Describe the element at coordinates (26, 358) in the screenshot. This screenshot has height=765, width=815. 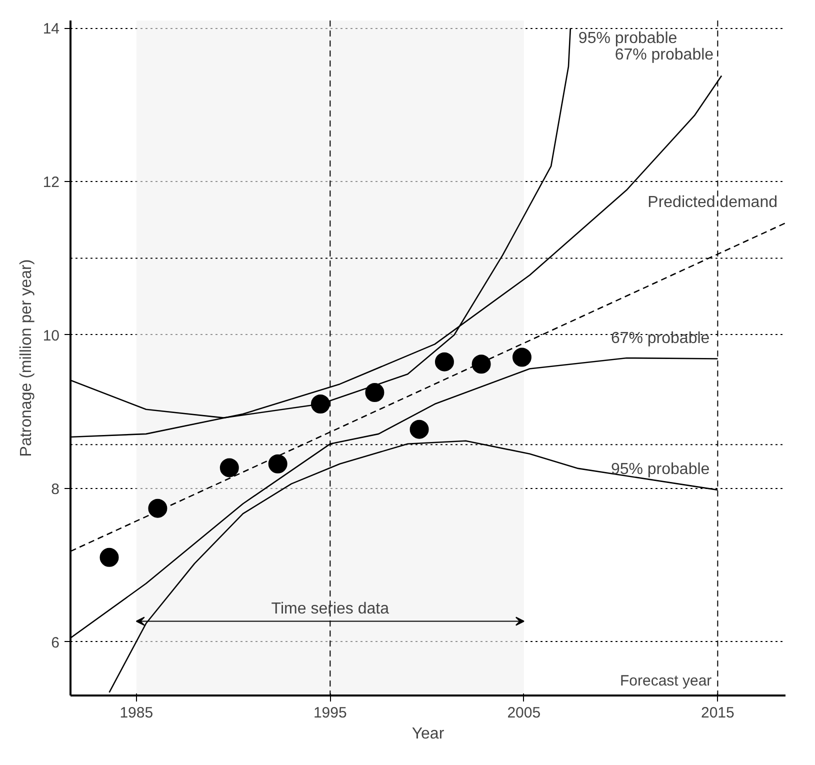
I see `y-axis-title: Patronage (million per year)` at that location.